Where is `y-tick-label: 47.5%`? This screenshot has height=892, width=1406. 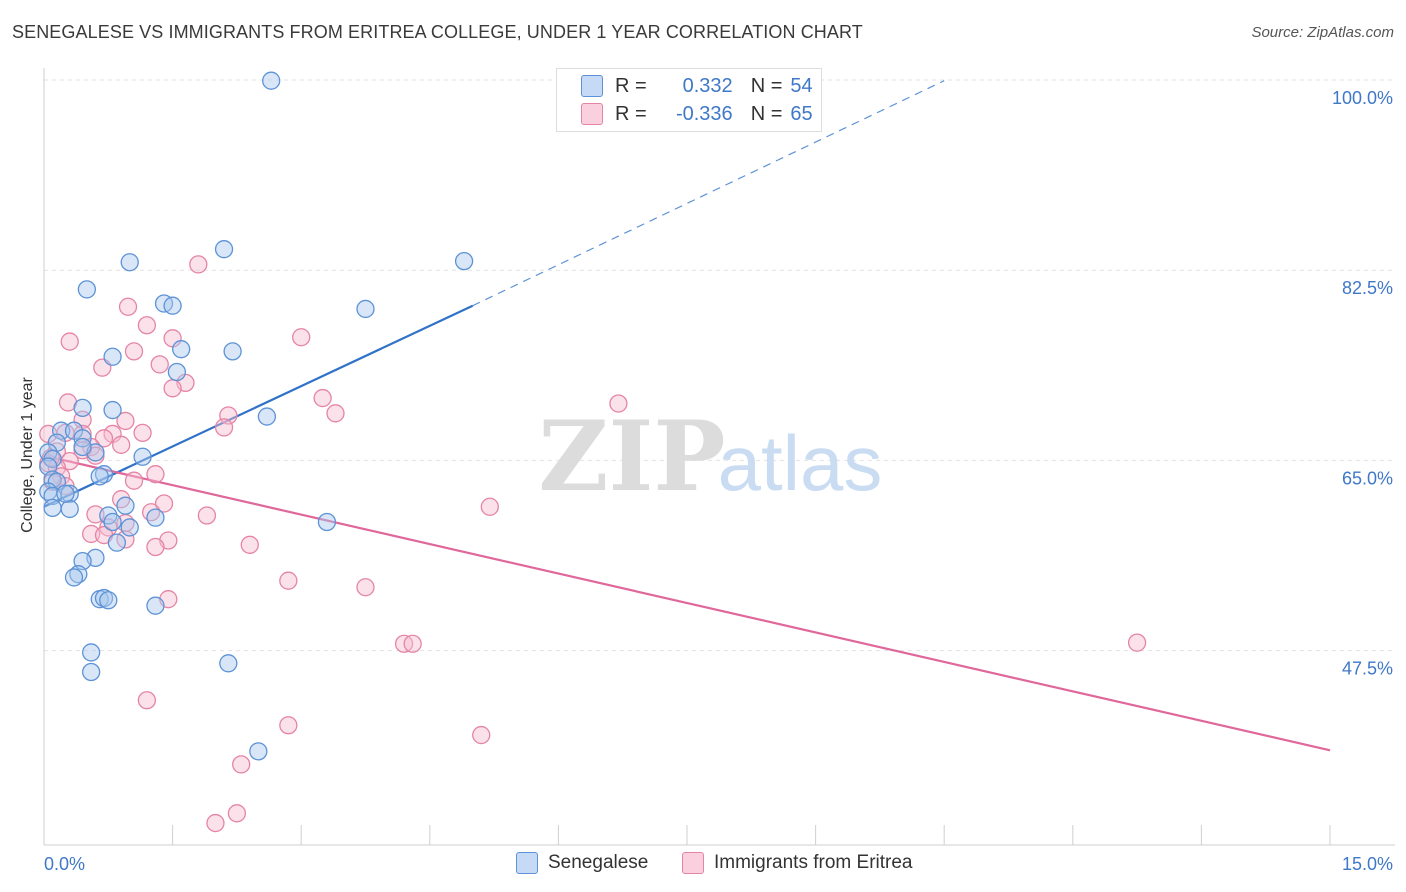
y-tick-label: 47.5% is located at coordinates (1367, 669).